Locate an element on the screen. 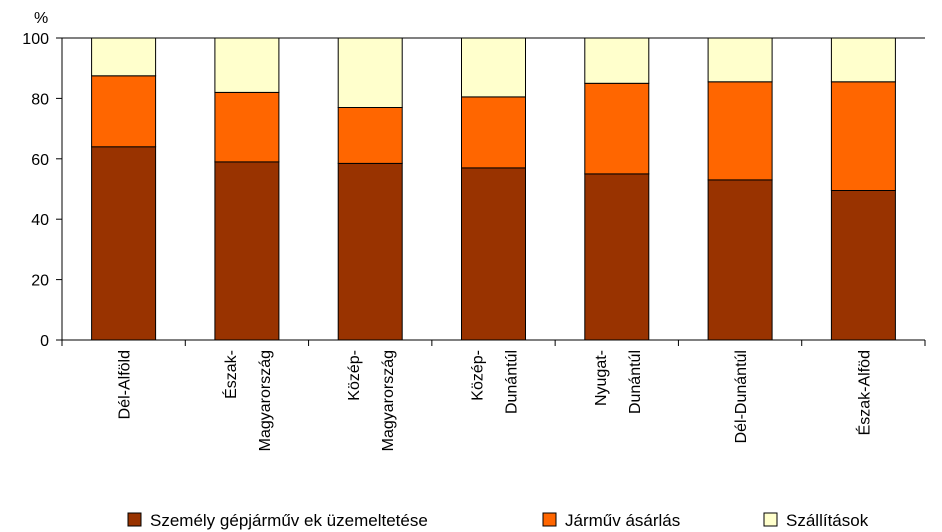  x-category-label: Közép- Magyarország is located at coordinates (371, 400).